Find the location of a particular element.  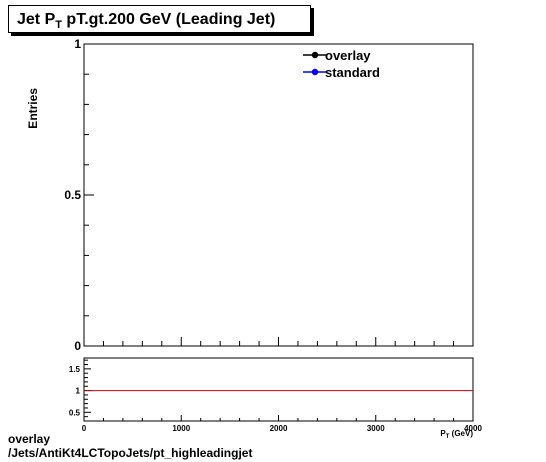

legend-marker-standard is located at coordinates (315, 72).